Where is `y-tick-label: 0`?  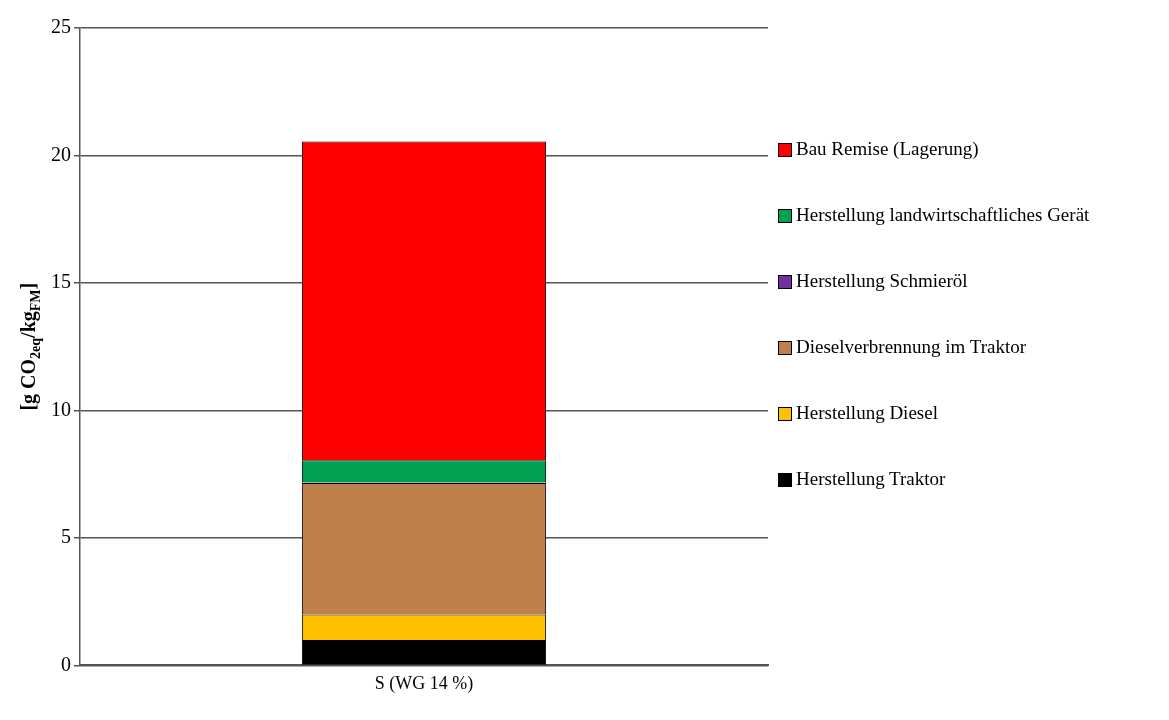
y-tick-label: 0 is located at coordinates (66, 663).